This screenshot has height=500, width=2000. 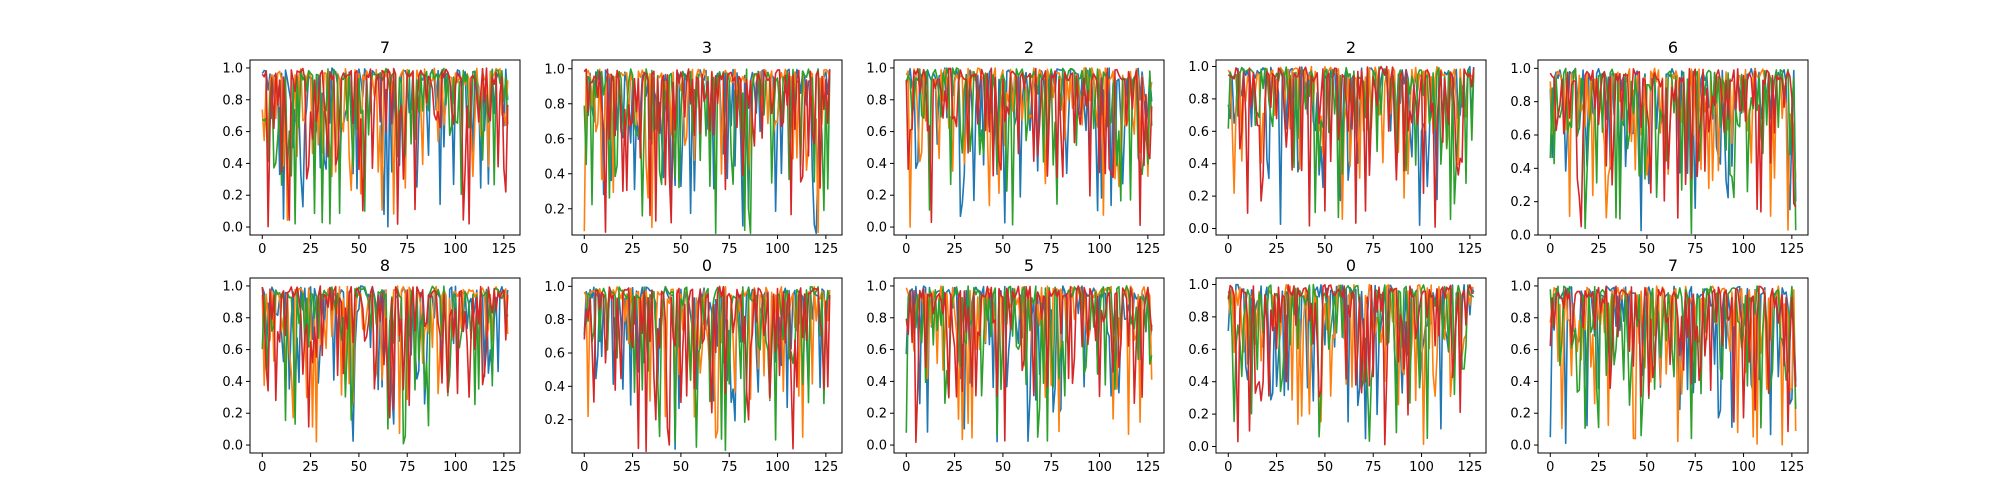 I want to click on subplot-7: 0 25 50 75 100 125 0.2 0.4 0.6 0.8 1.0 0, so click(x=693, y=365).